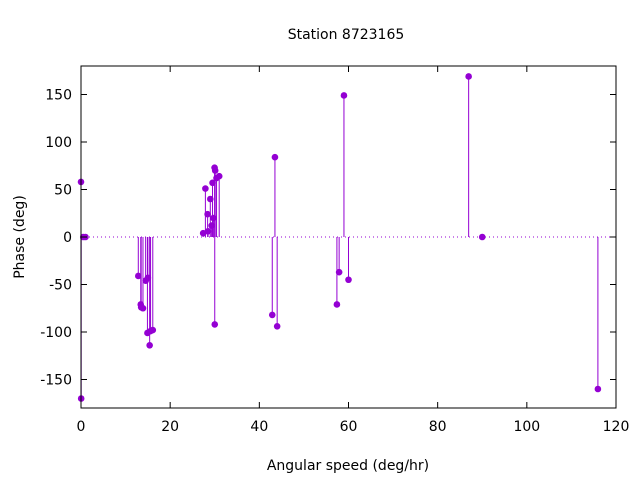  I want to click on y-tick-label: 150, so click(58, 96).